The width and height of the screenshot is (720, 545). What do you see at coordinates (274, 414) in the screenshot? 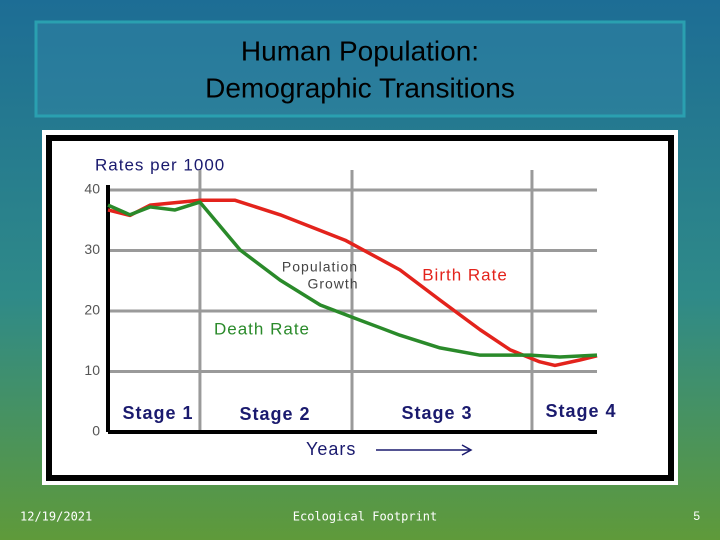
I see `annotation: Stage 2` at bounding box center [274, 414].